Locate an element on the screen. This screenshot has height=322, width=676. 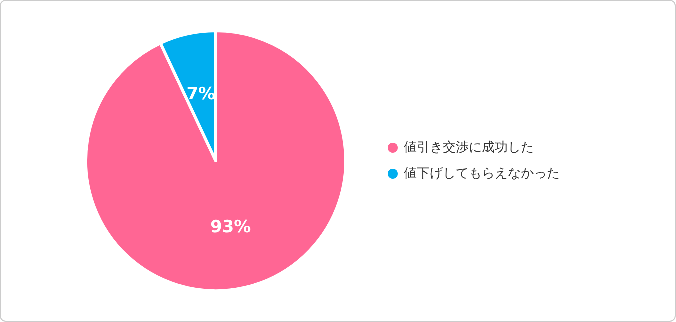
data-label: 7% is located at coordinates (201, 94).